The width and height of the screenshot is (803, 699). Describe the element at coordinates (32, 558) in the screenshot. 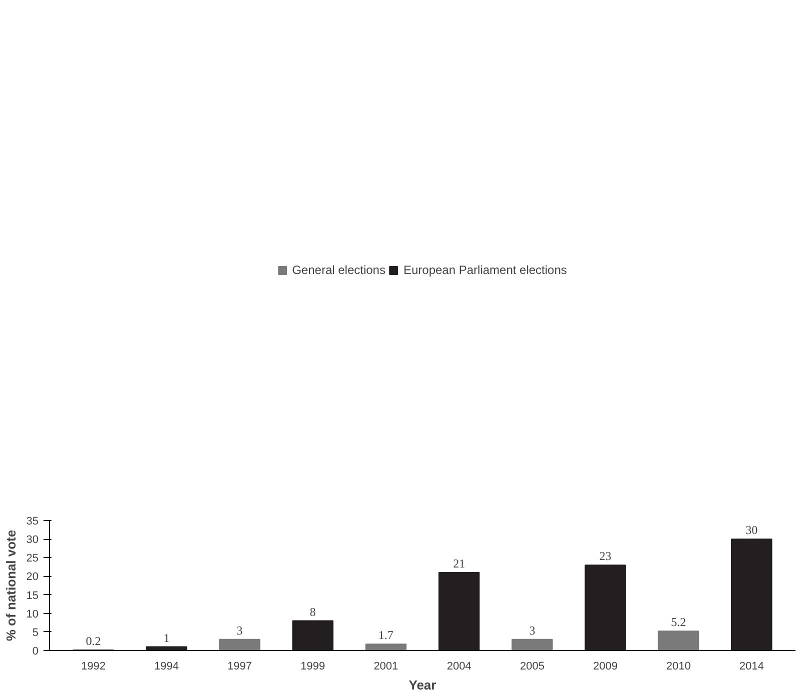

I see `y-tick-label: 25` at that location.